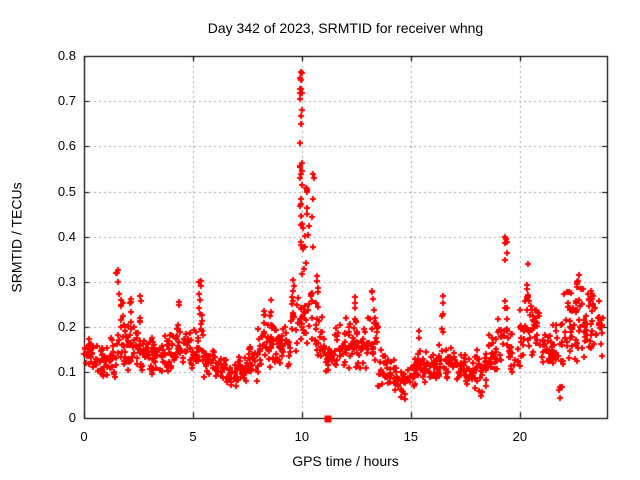 This screenshot has height=480, width=640. Describe the element at coordinates (66, 281) in the screenshot. I see `y-tick-label: 0.3` at that location.